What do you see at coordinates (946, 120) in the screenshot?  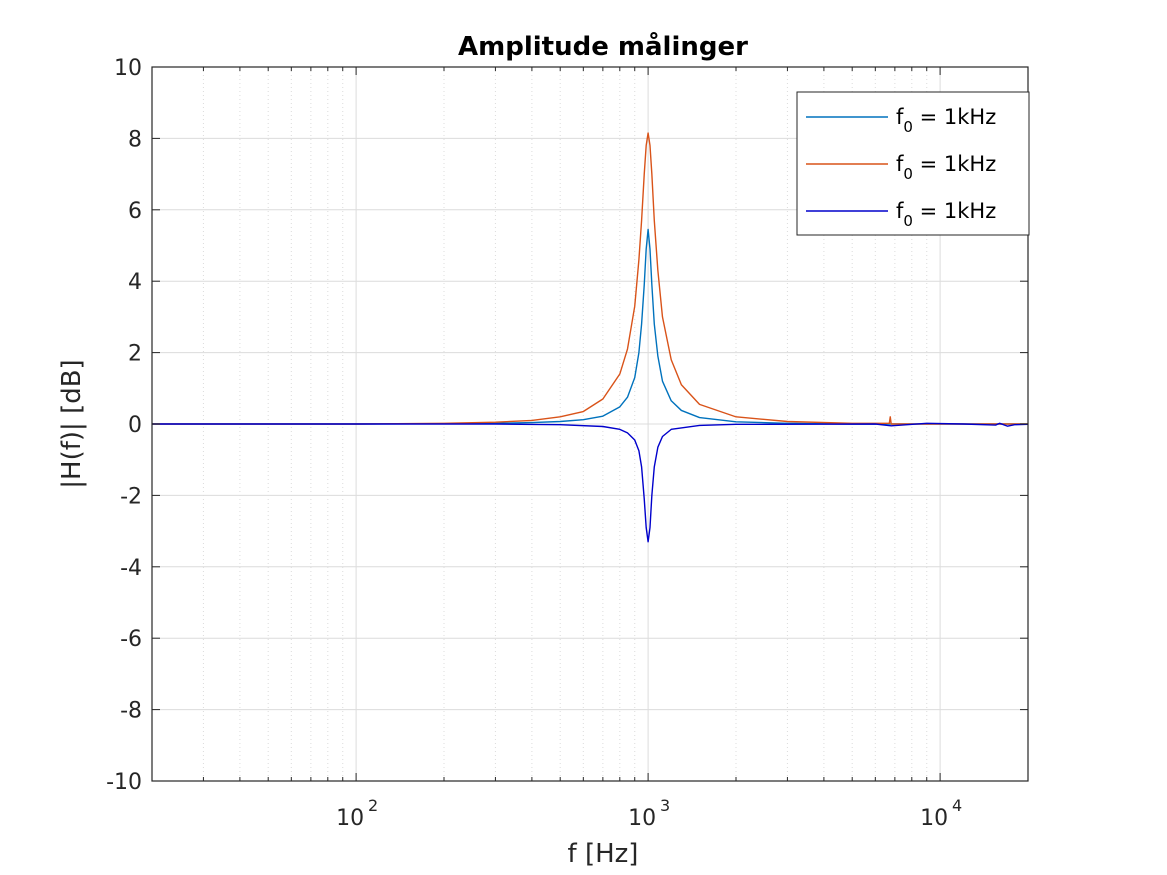 I see `legend-label-1: f0 = 1kHz` at bounding box center [946, 120].